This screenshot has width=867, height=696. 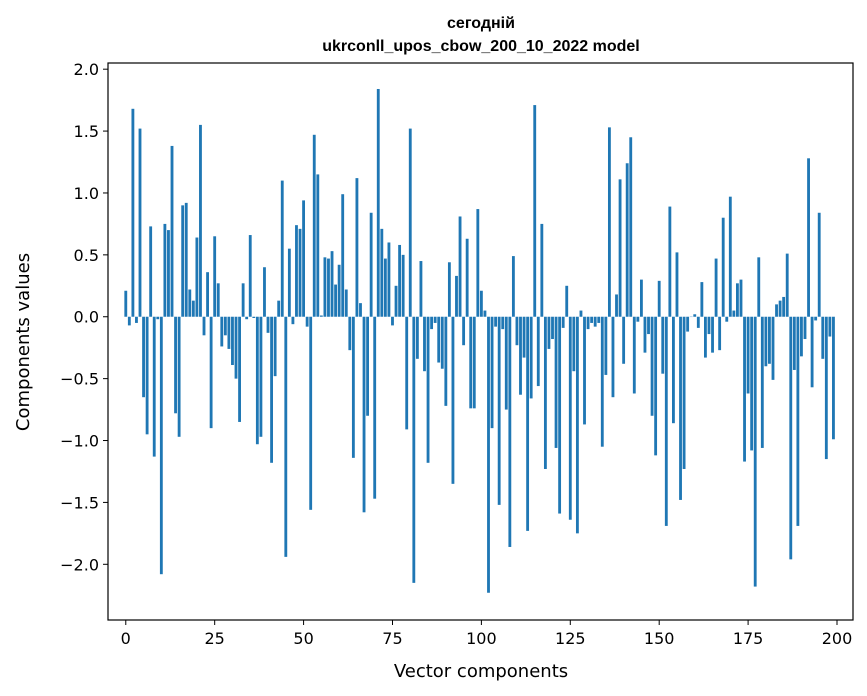 What do you see at coordinates (23, 342) in the screenshot?
I see `y-axis-label: Components values` at bounding box center [23, 342].